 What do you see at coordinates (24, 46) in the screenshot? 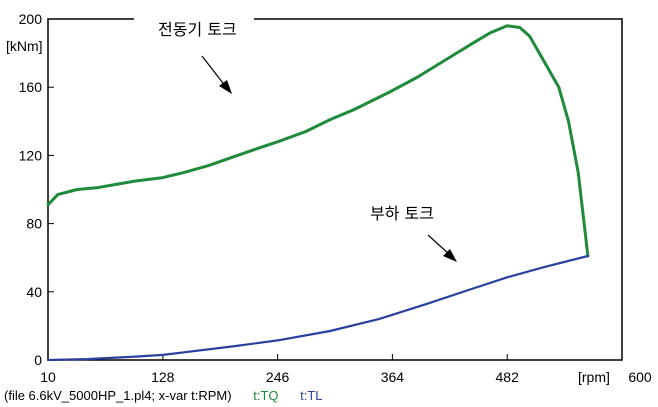
I see `y-axis-unit: [kNm]` at bounding box center [24, 46].